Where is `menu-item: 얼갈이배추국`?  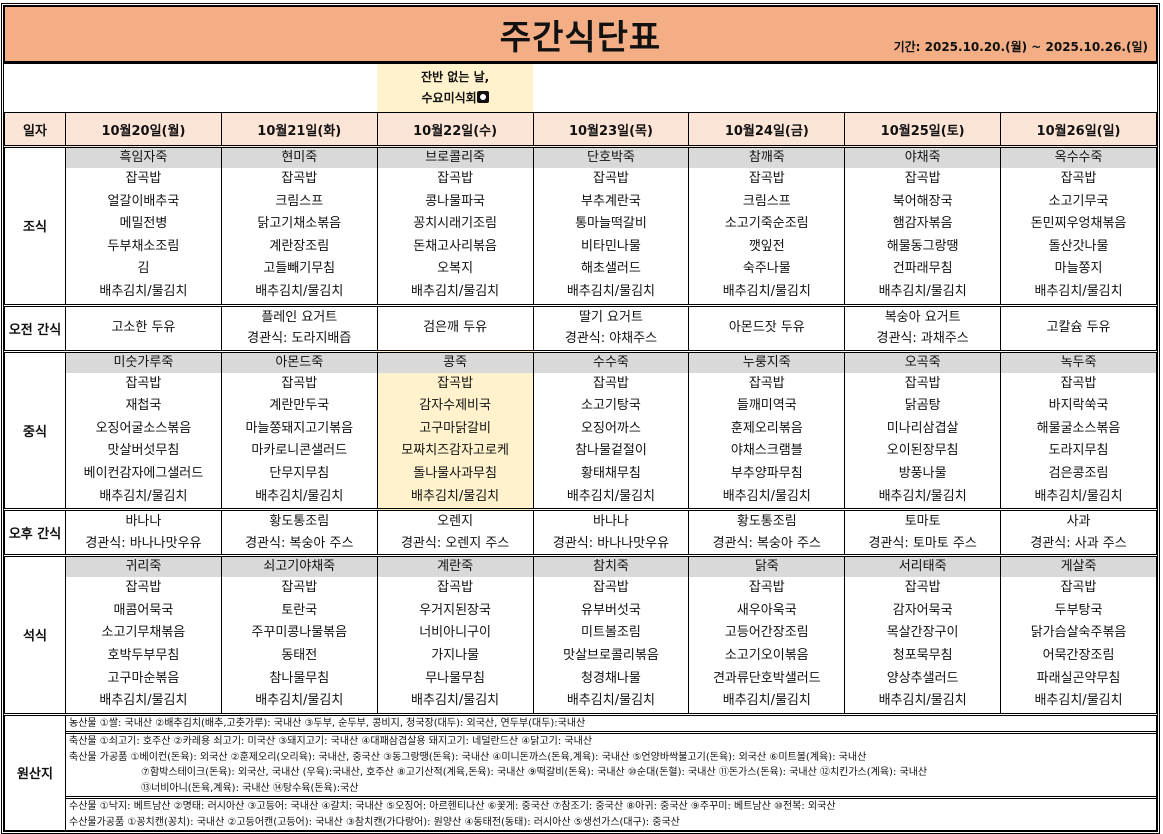 menu-item: 얼갈이배추국 is located at coordinates (143, 201).